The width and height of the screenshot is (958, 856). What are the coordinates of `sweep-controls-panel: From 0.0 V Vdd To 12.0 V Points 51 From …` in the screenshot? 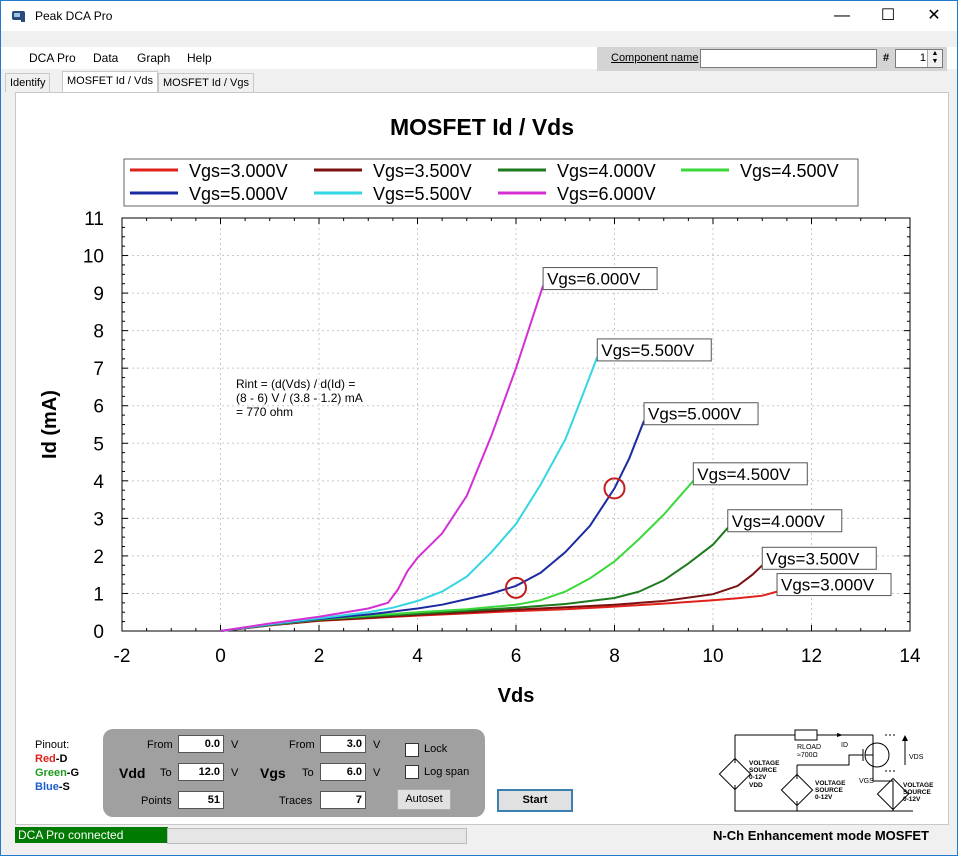 It's located at (294, 773).